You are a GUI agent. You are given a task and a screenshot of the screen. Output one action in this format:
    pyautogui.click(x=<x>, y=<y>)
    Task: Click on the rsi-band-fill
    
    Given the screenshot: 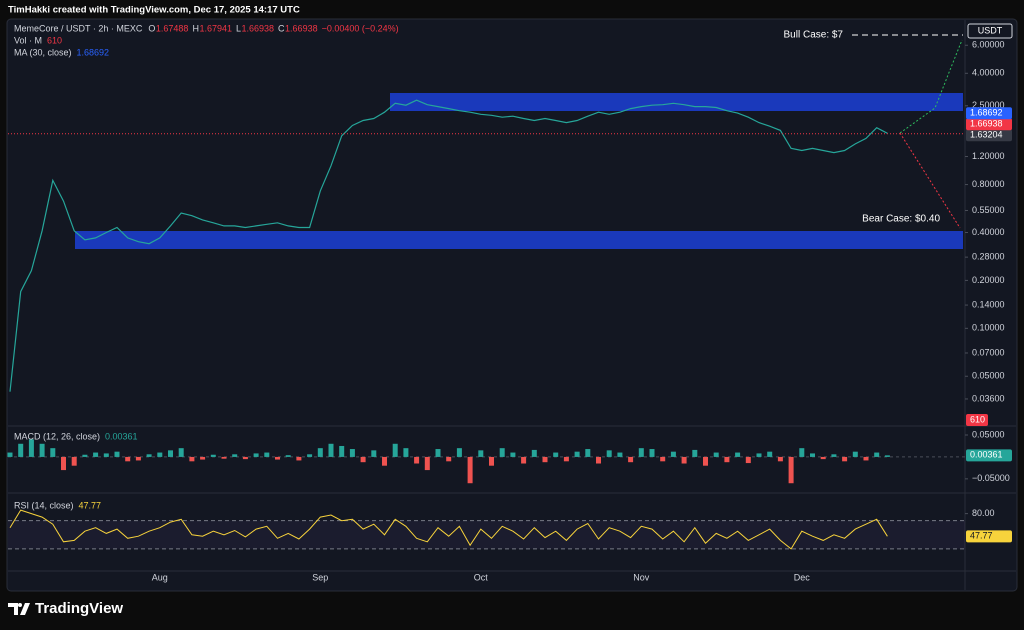 What is the action you would take?
    pyautogui.click(x=486, y=534)
    